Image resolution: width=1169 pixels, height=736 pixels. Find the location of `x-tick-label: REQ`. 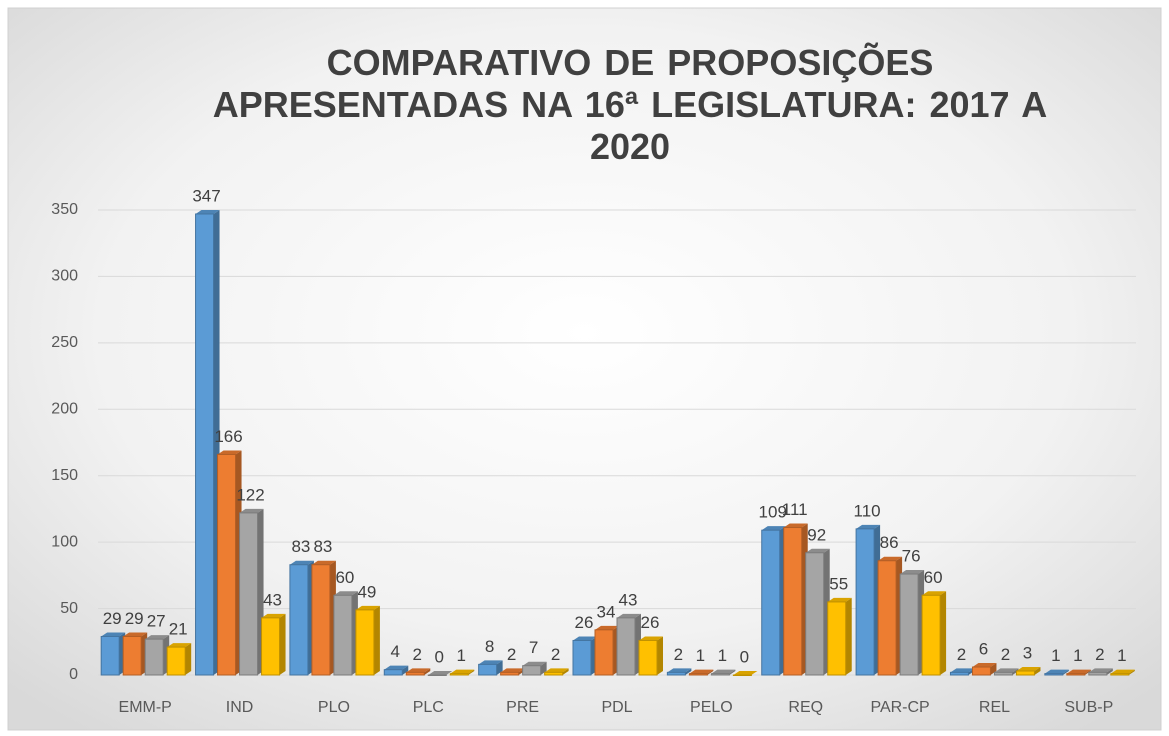

x-tick-label: REQ is located at coordinates (805, 707).